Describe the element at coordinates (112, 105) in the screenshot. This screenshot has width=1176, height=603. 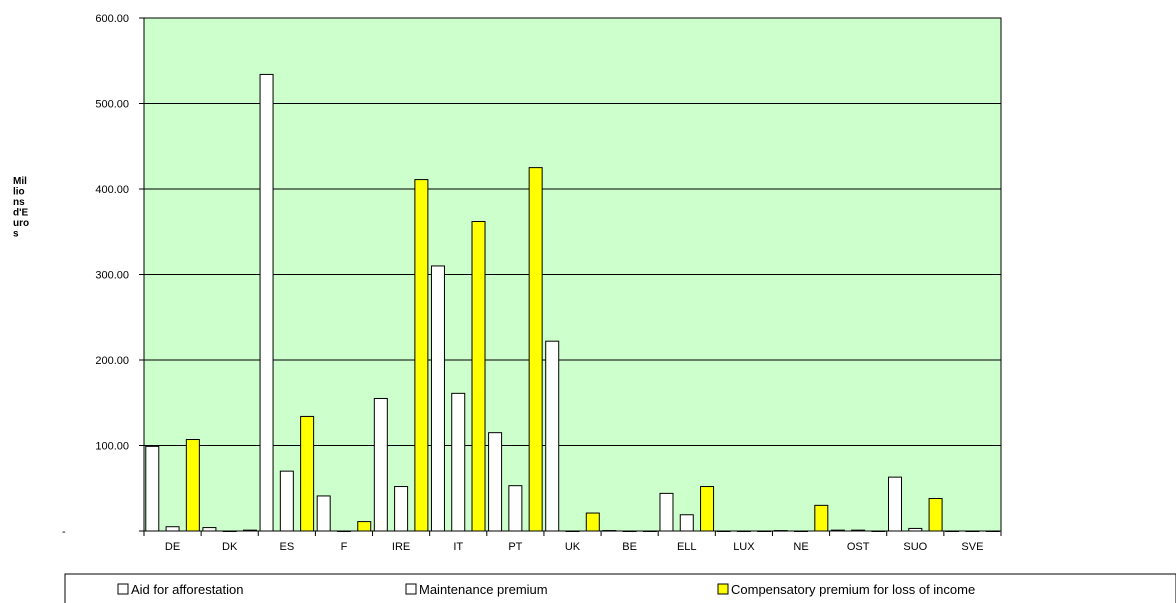
I see `y-tick-label: 500.00` at that location.